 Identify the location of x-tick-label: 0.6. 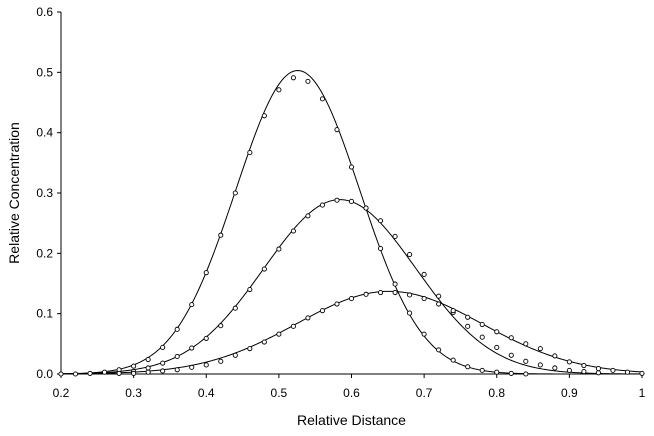
(351, 393).